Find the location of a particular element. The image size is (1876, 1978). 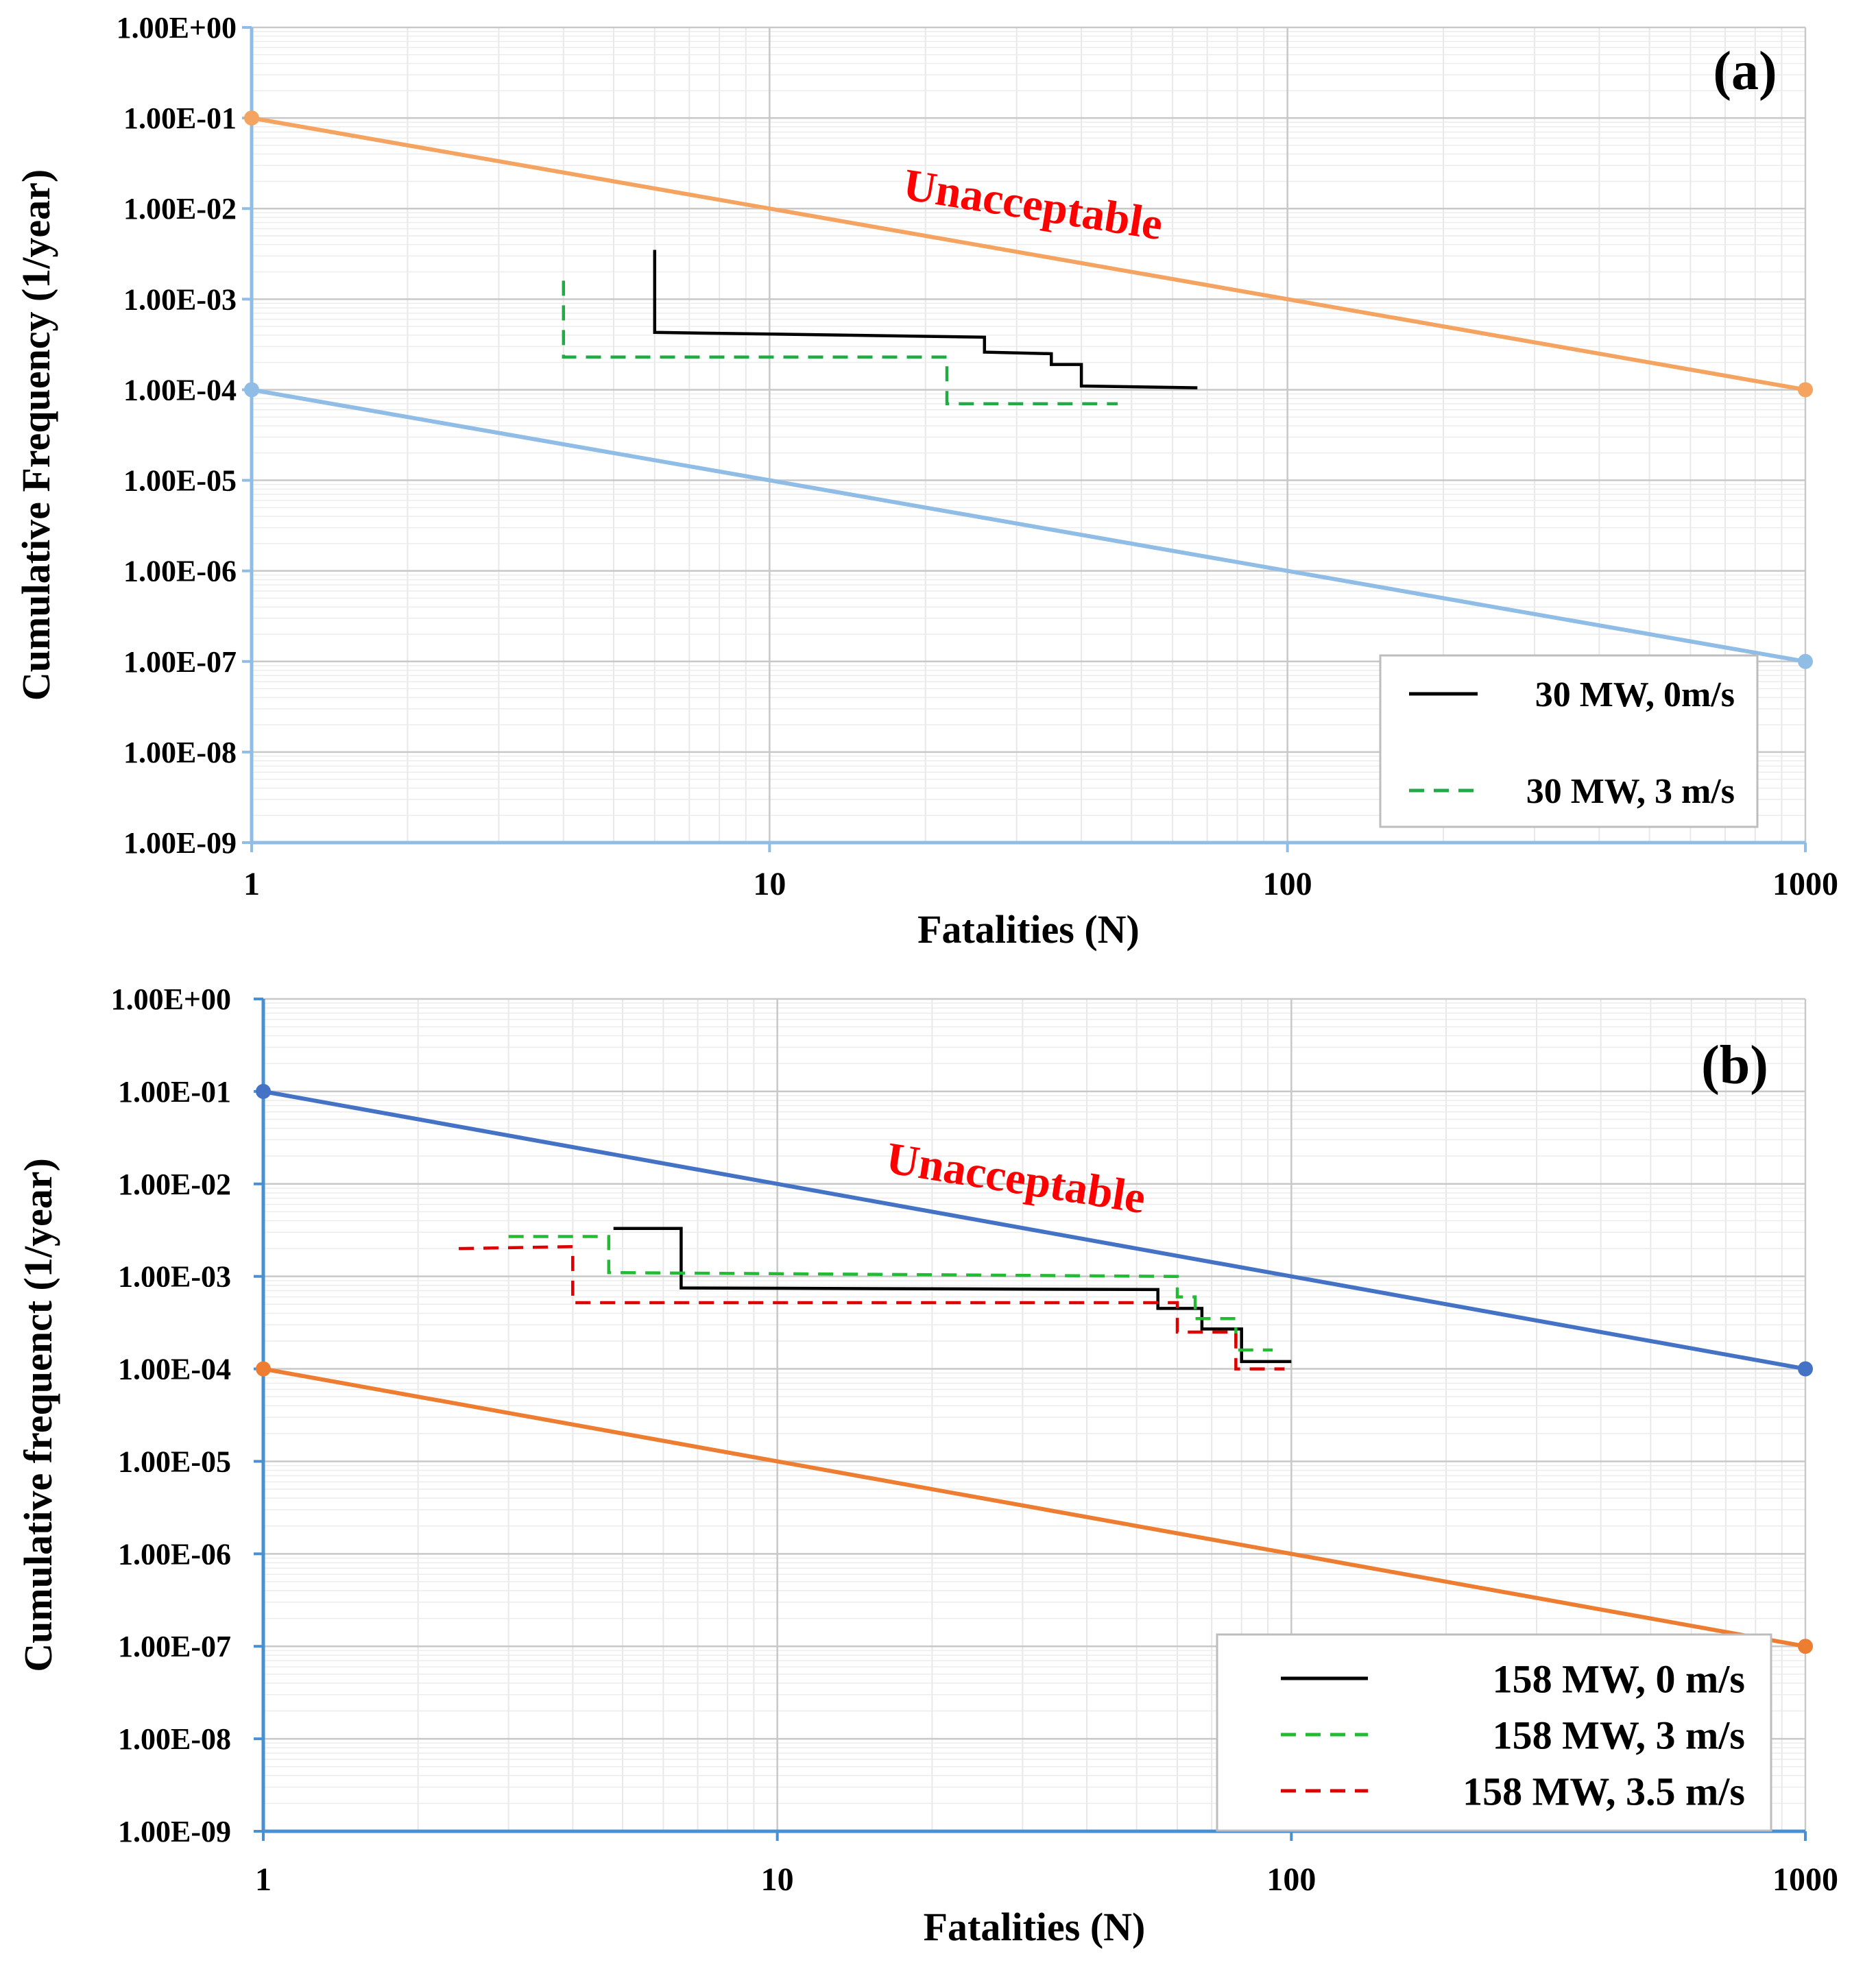

legend-entry-label: 30 MW, 3 m/s is located at coordinates (1630, 791).